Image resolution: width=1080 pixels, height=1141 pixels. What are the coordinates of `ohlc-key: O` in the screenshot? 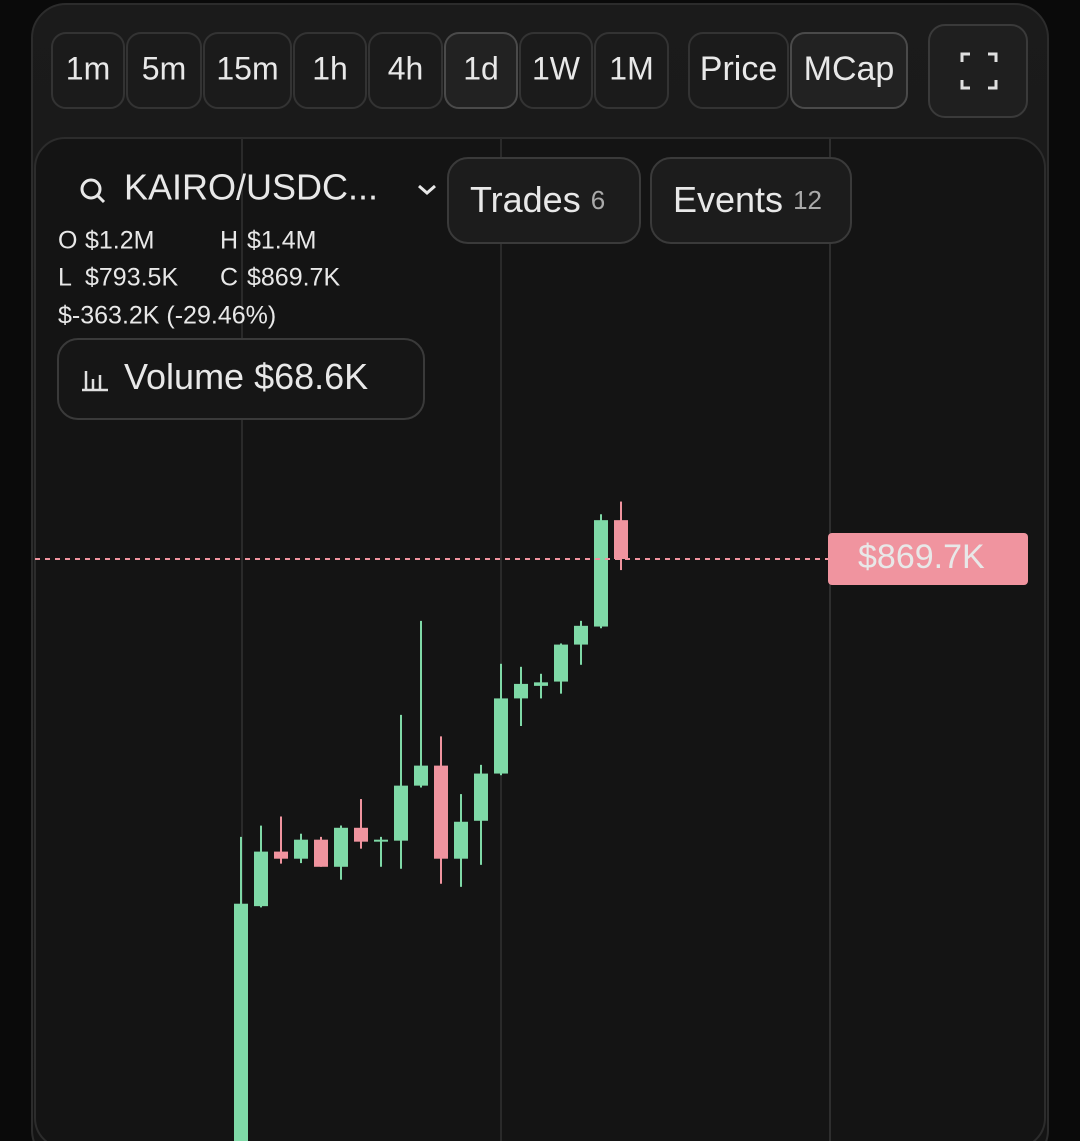 It's located at (67, 241).